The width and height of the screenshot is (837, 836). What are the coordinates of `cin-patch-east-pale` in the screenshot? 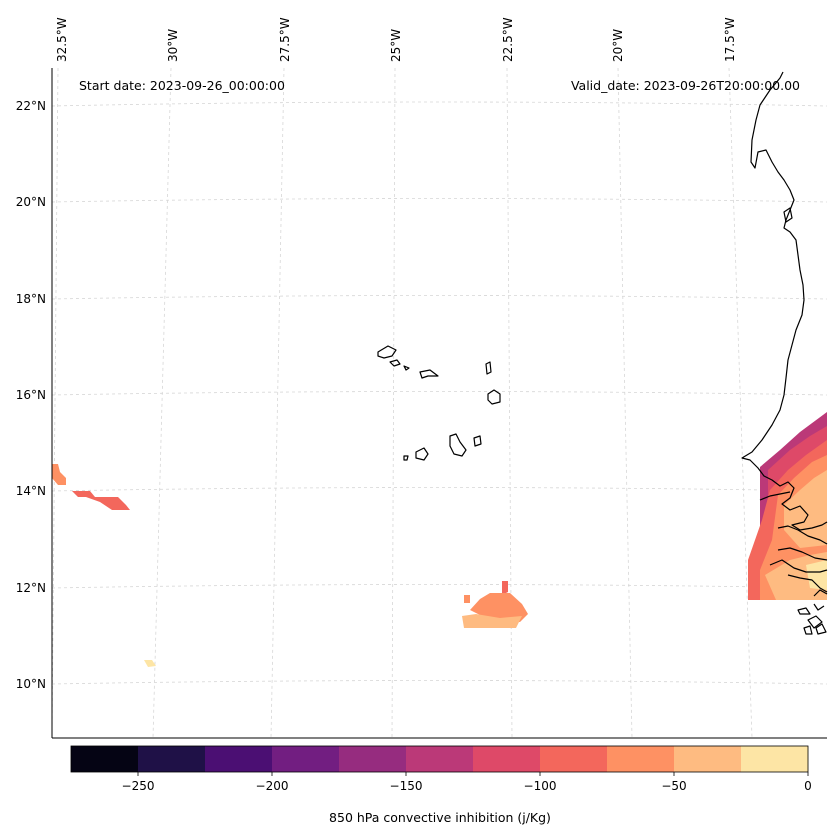 It's located at (816, 575).